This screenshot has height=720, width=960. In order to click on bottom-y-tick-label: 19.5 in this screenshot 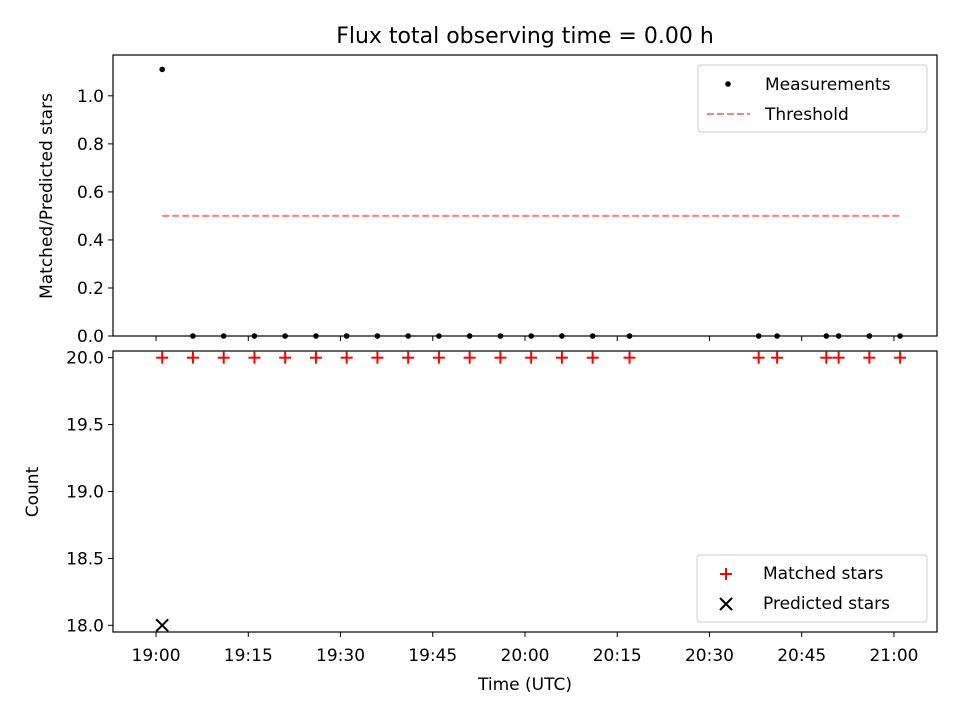, I will do `click(85, 426)`.